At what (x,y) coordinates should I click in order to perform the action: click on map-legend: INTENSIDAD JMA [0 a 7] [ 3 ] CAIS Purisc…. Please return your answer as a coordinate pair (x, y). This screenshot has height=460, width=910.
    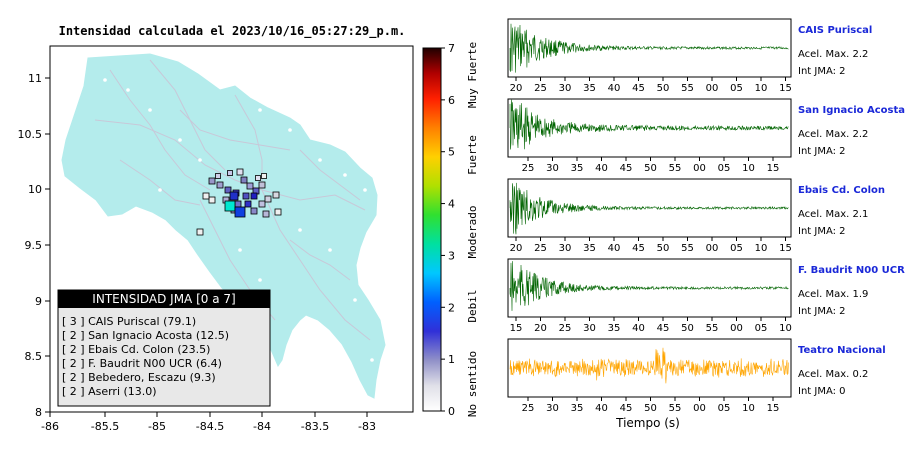
    Looking at the image, I should click on (164, 348).